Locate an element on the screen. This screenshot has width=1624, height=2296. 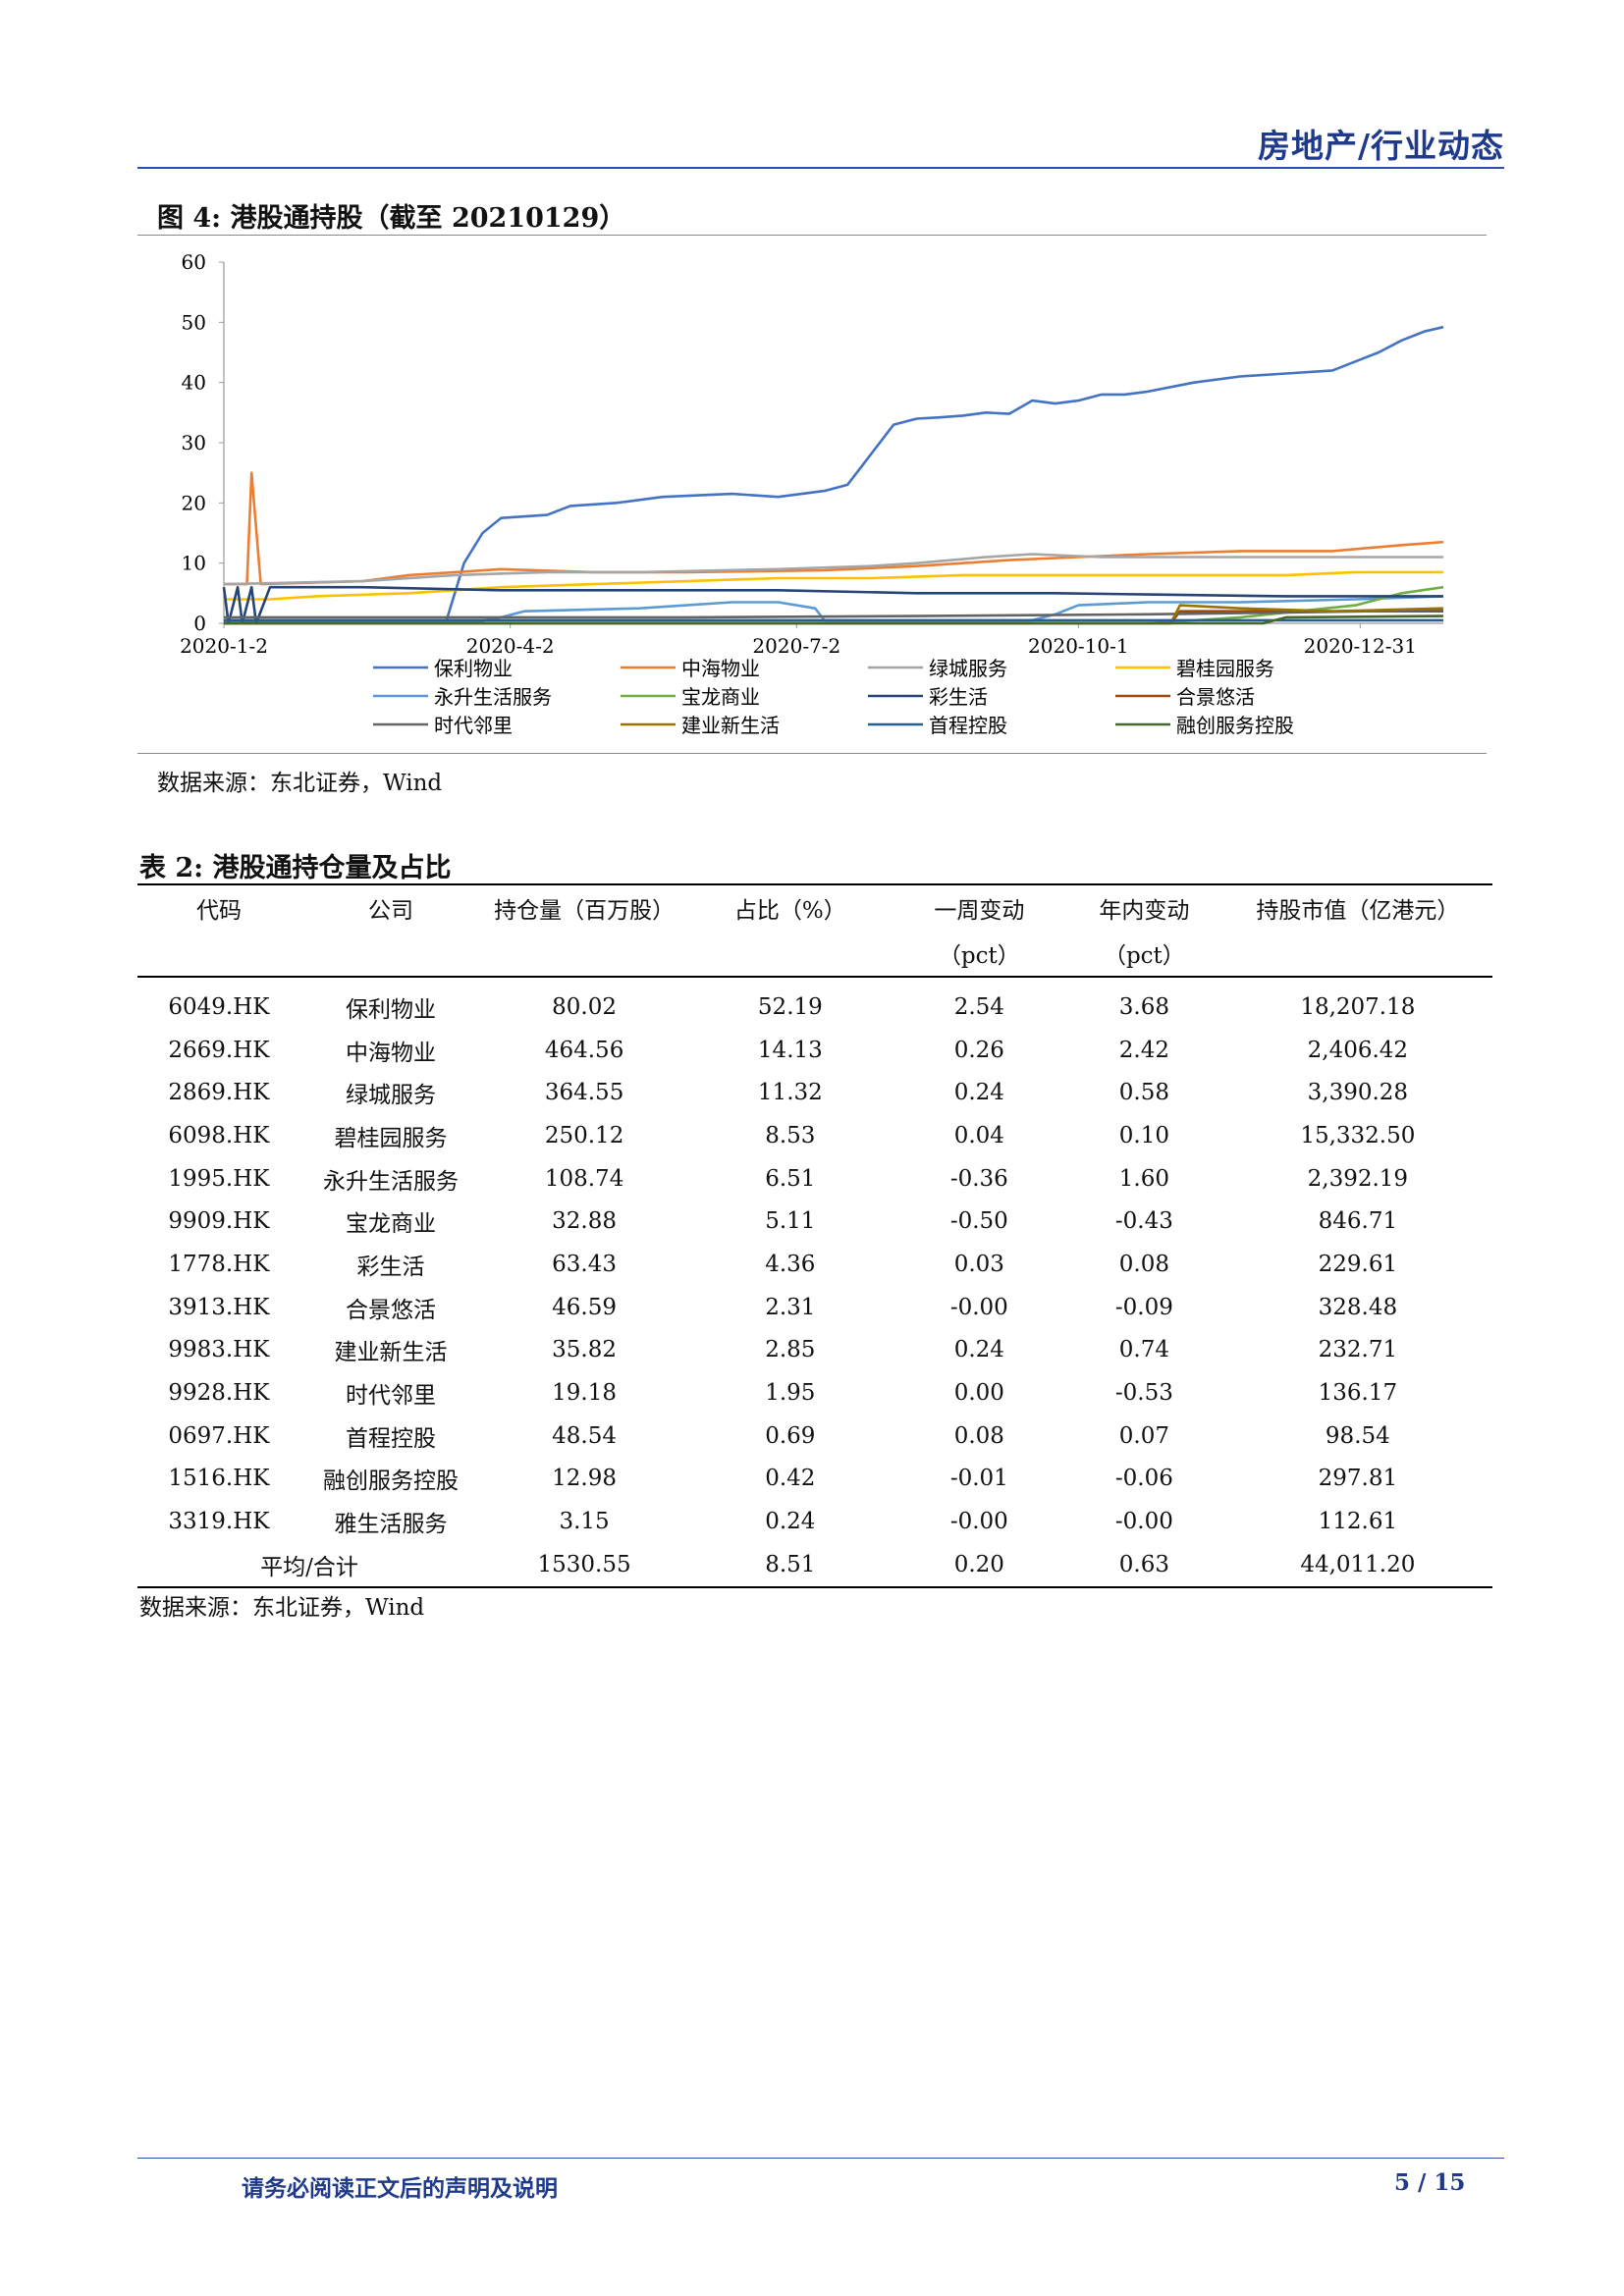
table-cell: -0.06 is located at coordinates (1143, 1479).